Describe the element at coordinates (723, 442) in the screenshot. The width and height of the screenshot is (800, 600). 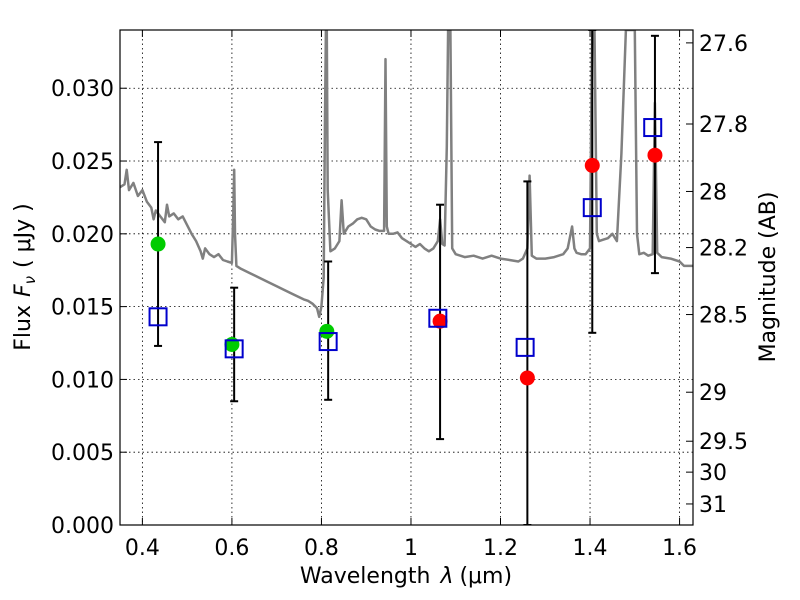
I see `mag-tick-label: 29.5` at that location.